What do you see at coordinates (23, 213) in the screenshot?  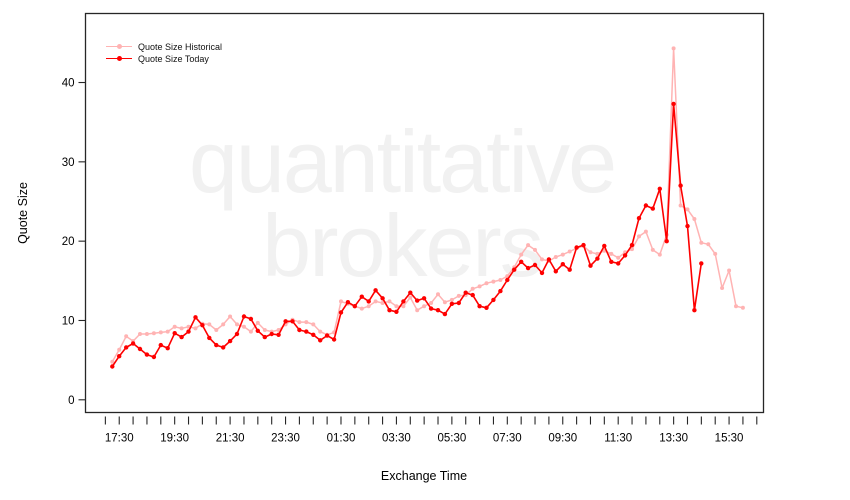 I see `y-axis-title: Quote Size` at bounding box center [23, 213].